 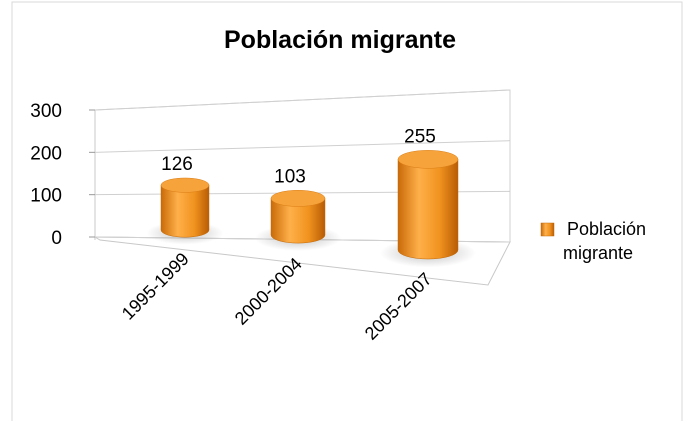 I want to click on legend-swatch, so click(x=547, y=229).